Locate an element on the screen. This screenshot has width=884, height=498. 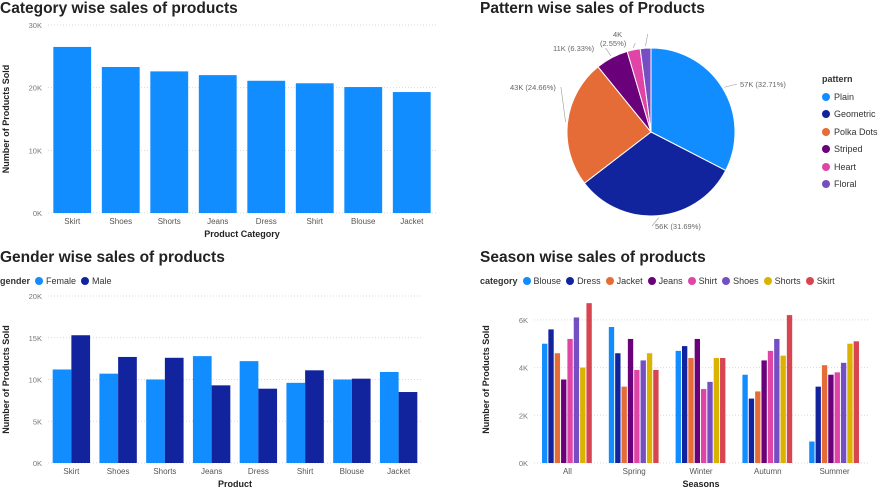
legend-title: category is located at coordinates (499, 281).